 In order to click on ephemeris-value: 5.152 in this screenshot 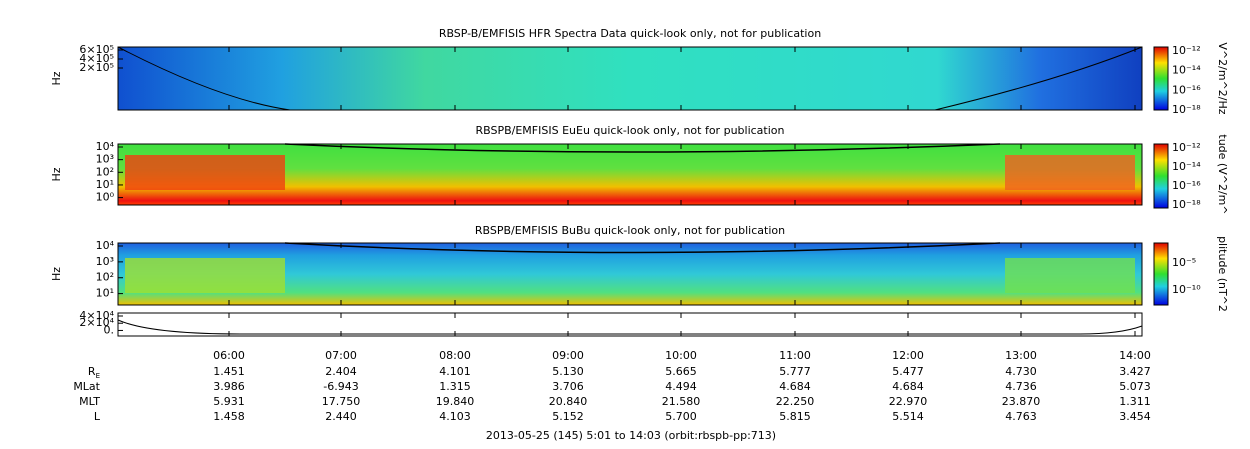, I will do `click(568, 416)`.